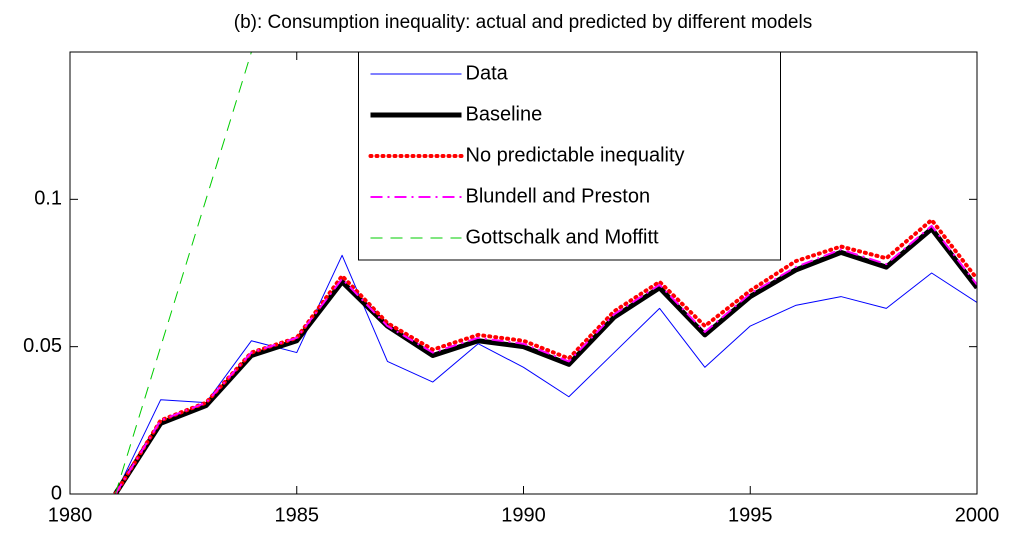 The image size is (1016, 540). I want to click on y-tick-label: 0.1, so click(48, 199).